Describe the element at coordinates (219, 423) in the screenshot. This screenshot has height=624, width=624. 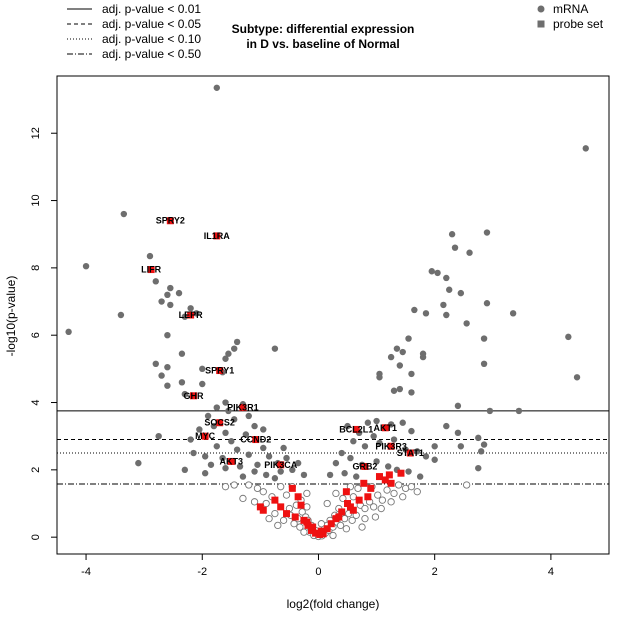
I see `gene-label-7: SOCS2` at that location.